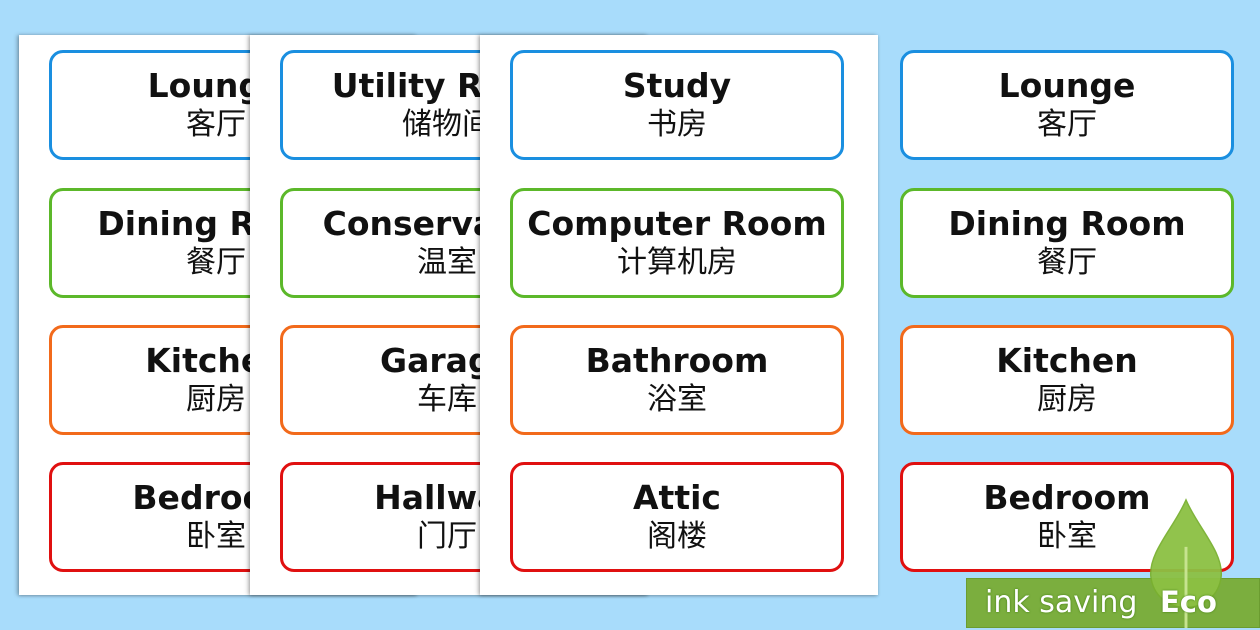 Image resolution: width=1260 pixels, height=630 pixels. I want to click on card-chinese: 温室, so click(447, 262).